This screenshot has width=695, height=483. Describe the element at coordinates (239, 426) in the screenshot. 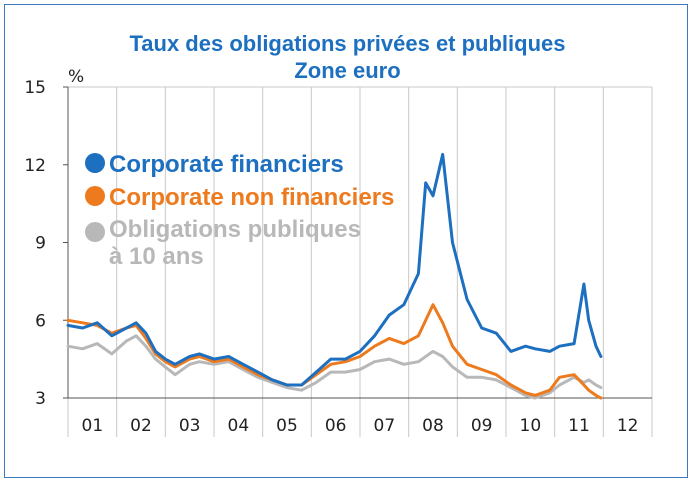

I see `x-tick-label: 04` at that location.